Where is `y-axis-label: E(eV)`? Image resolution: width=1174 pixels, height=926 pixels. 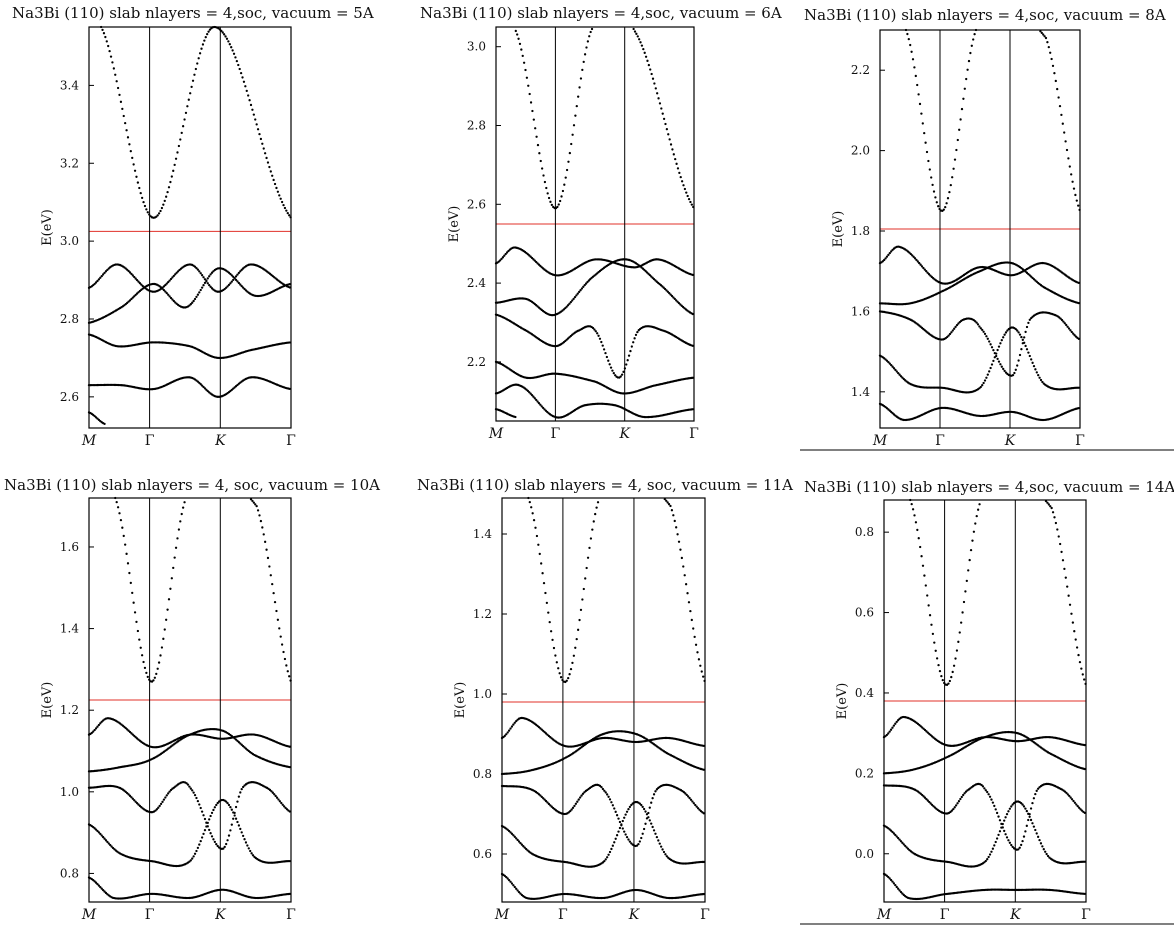
y-axis-label: E(eV) is located at coordinates (47, 700).